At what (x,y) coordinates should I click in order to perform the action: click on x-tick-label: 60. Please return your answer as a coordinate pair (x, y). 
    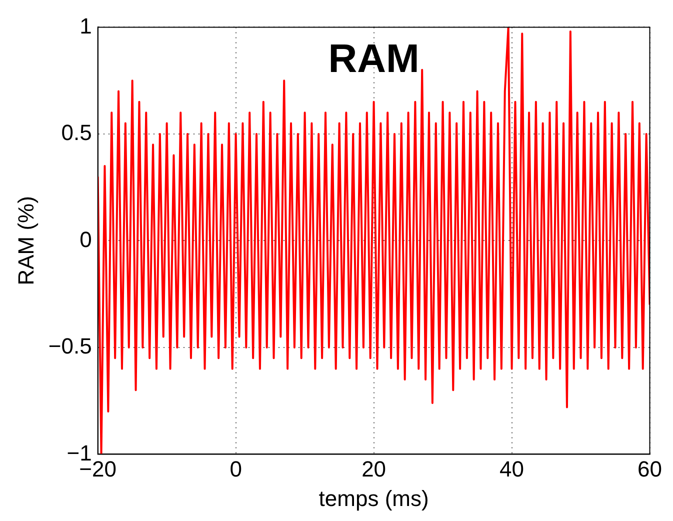
    Looking at the image, I should click on (650, 469).